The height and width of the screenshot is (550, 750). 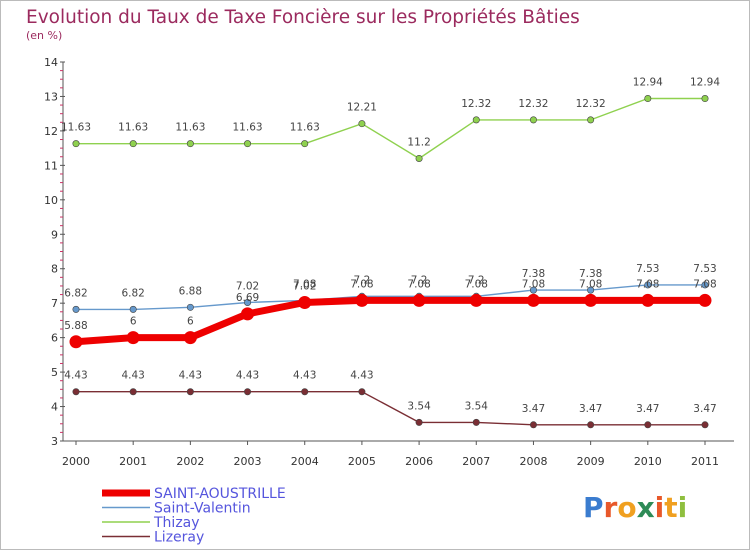 I want to click on x-tick-label: 2002, so click(x=190, y=461).